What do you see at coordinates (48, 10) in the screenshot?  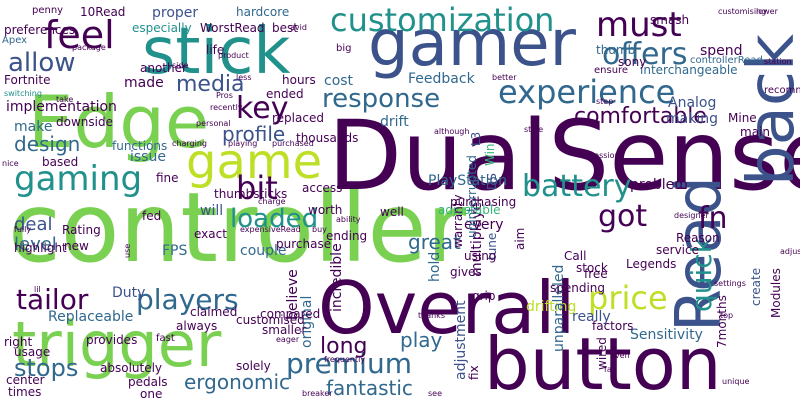 I see `word: penny` at bounding box center [48, 10].